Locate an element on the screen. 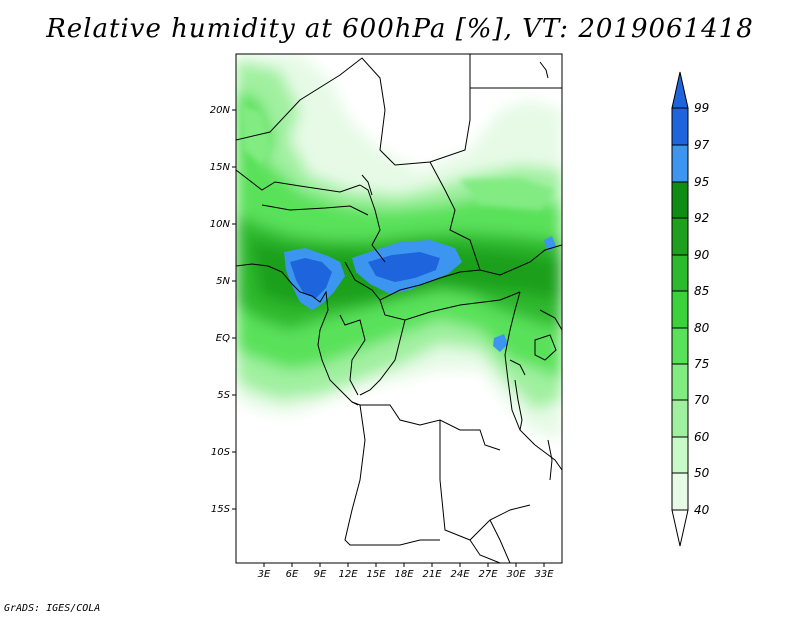 The image size is (800, 618). border-tanzania is located at coordinates (548, 457).